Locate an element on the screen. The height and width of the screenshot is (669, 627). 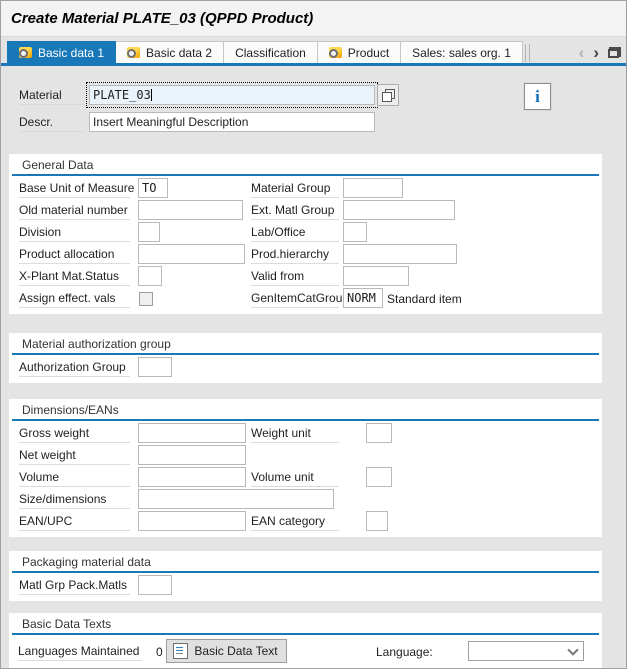
chevron-right-icon: › is located at coordinates (596, 52).